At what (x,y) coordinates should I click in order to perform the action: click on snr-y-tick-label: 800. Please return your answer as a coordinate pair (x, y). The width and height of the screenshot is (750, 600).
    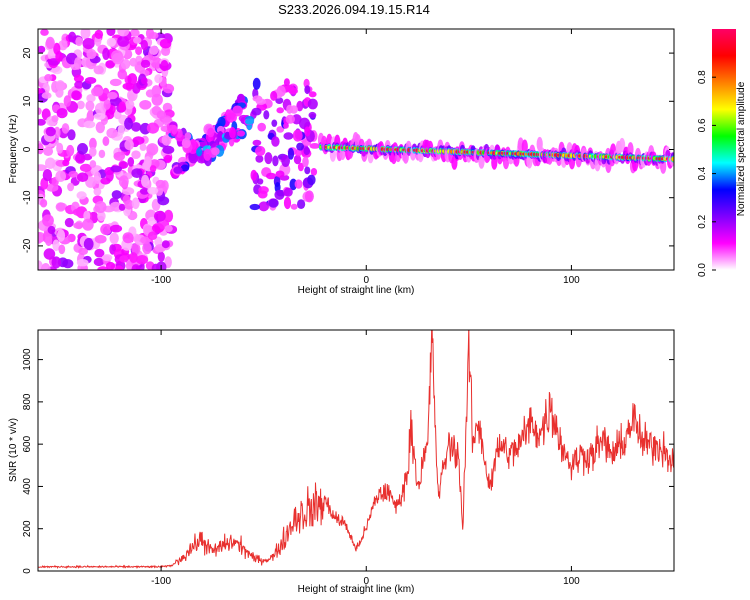
    Looking at the image, I should click on (27, 401).